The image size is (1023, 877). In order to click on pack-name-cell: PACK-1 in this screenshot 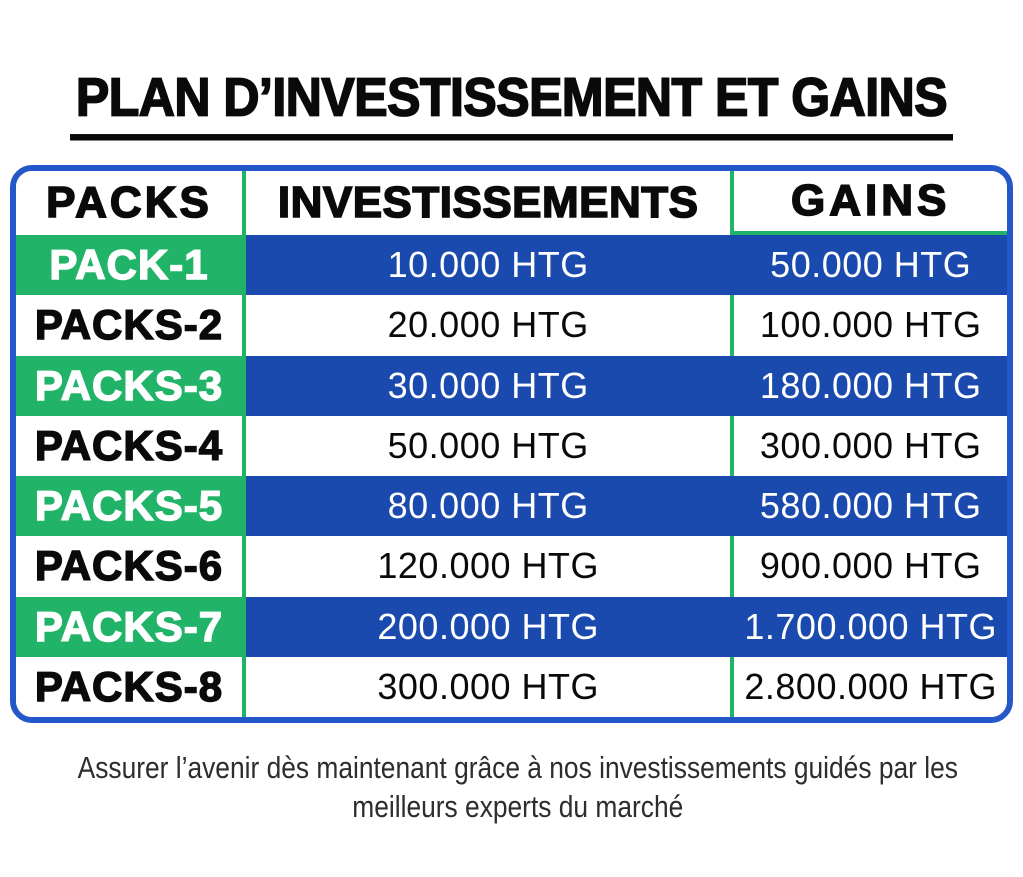, I will do `click(131, 265)`.